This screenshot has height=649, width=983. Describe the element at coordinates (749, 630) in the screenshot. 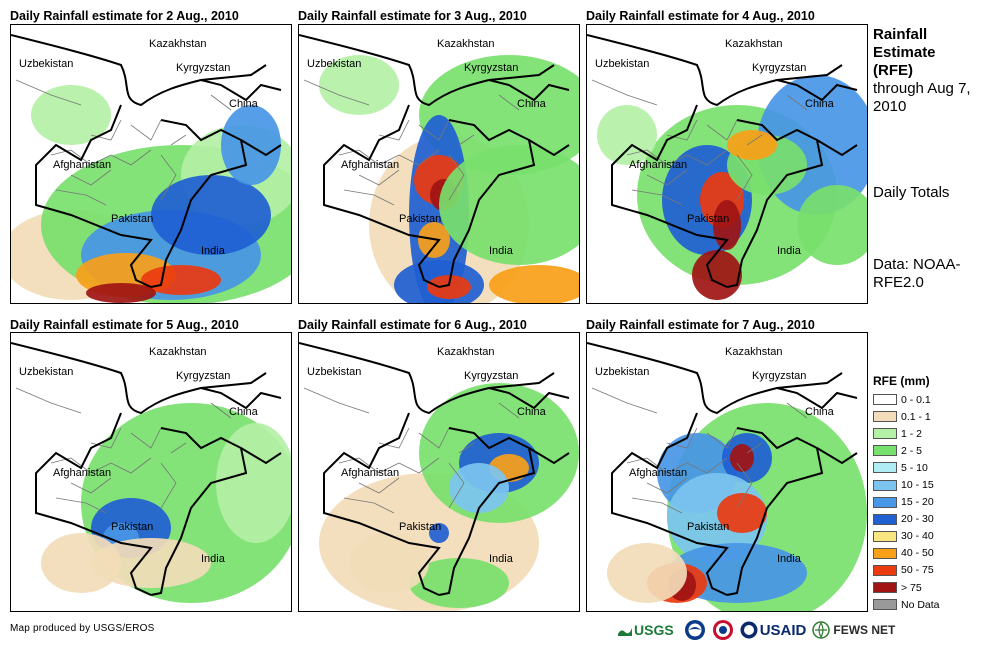

I see `usaid-seal-icon` at that location.